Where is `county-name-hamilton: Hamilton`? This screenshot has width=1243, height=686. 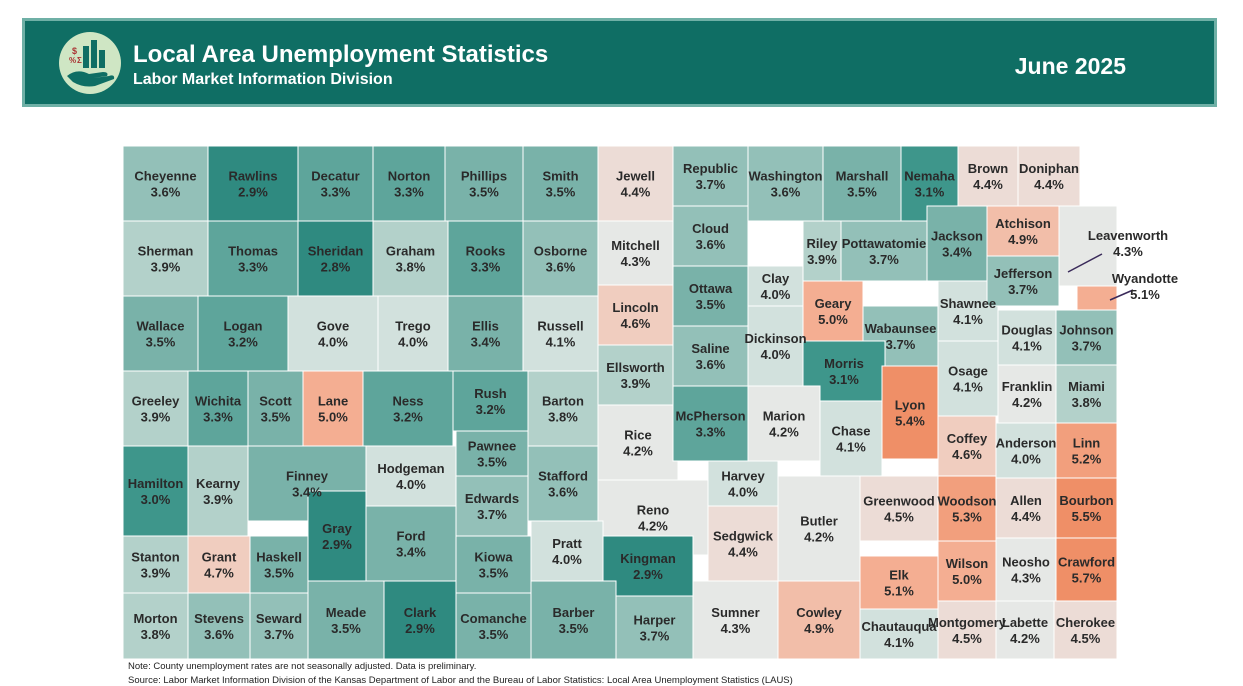 county-name-hamilton: Hamilton is located at coordinates (156, 483).